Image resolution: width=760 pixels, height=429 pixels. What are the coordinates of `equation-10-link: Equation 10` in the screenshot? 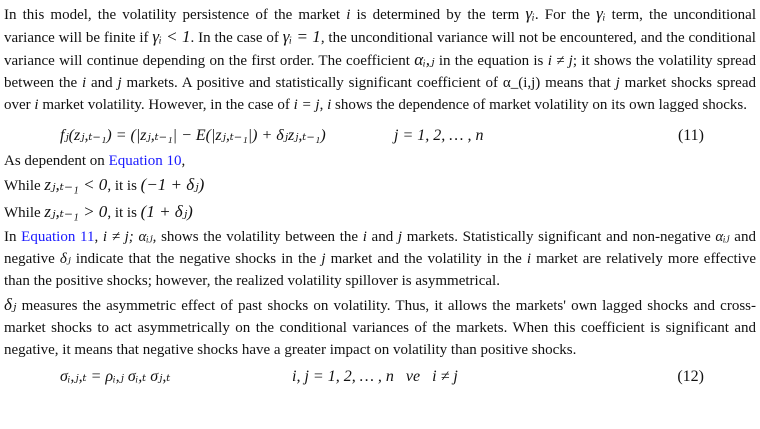 It's located at (145, 161).